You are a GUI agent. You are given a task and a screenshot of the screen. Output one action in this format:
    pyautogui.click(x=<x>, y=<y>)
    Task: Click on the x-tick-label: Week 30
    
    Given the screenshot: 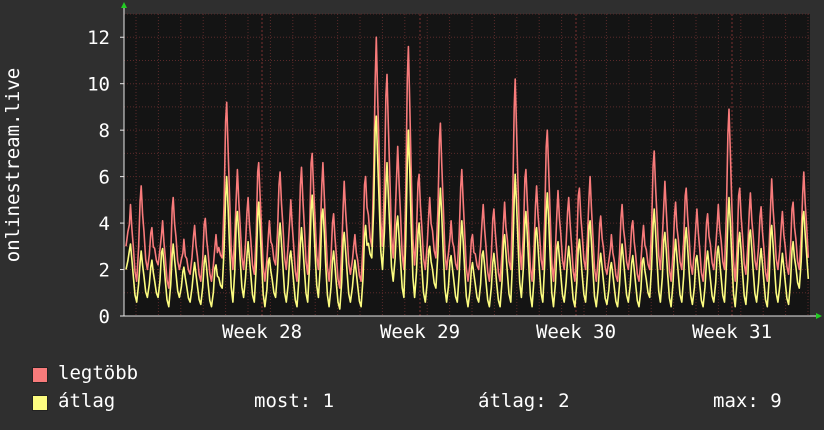 What is the action you would take?
    pyautogui.click(x=576, y=332)
    